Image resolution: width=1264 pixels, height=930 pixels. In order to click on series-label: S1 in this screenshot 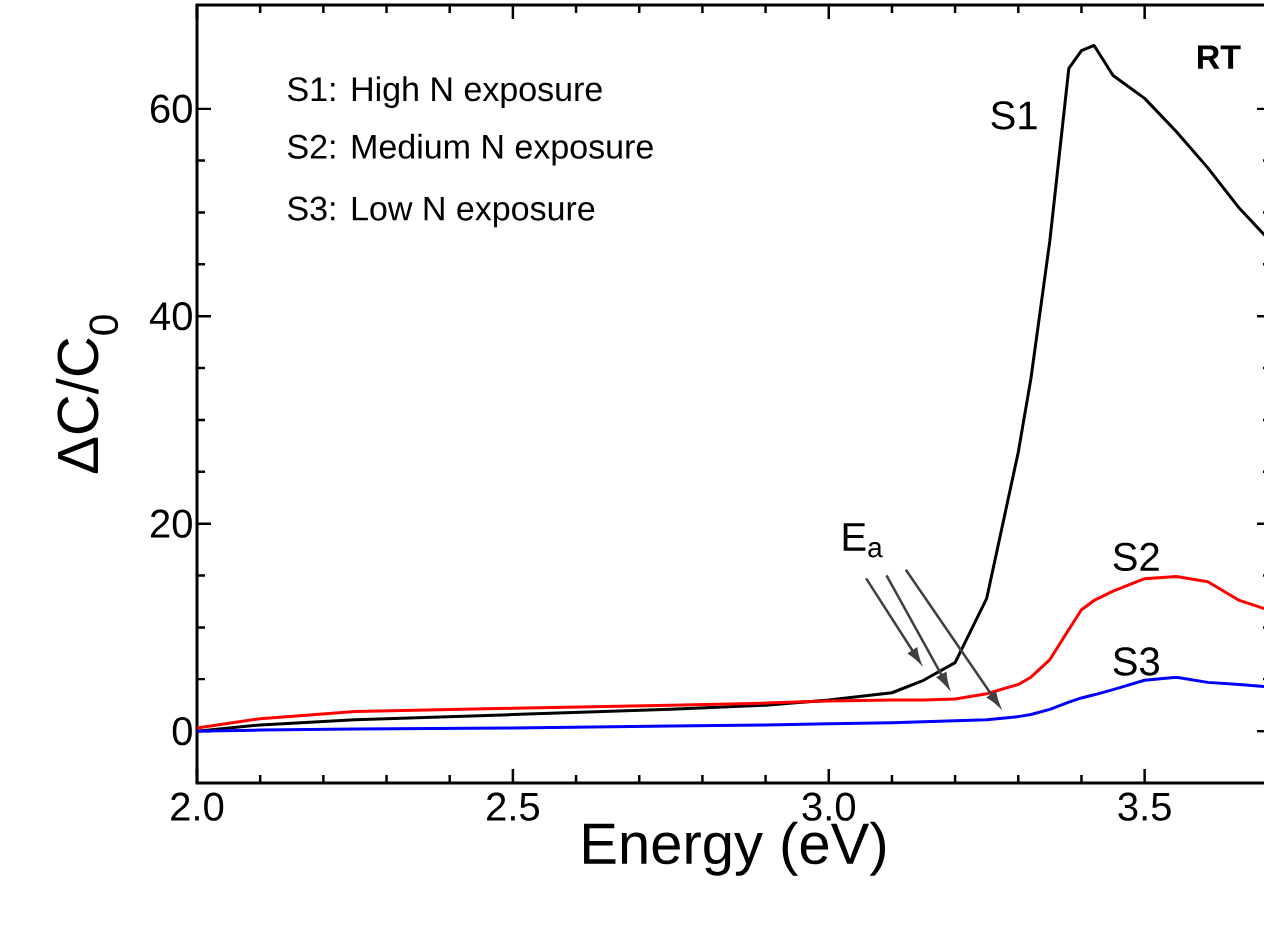, I will do `click(1014, 115)`.